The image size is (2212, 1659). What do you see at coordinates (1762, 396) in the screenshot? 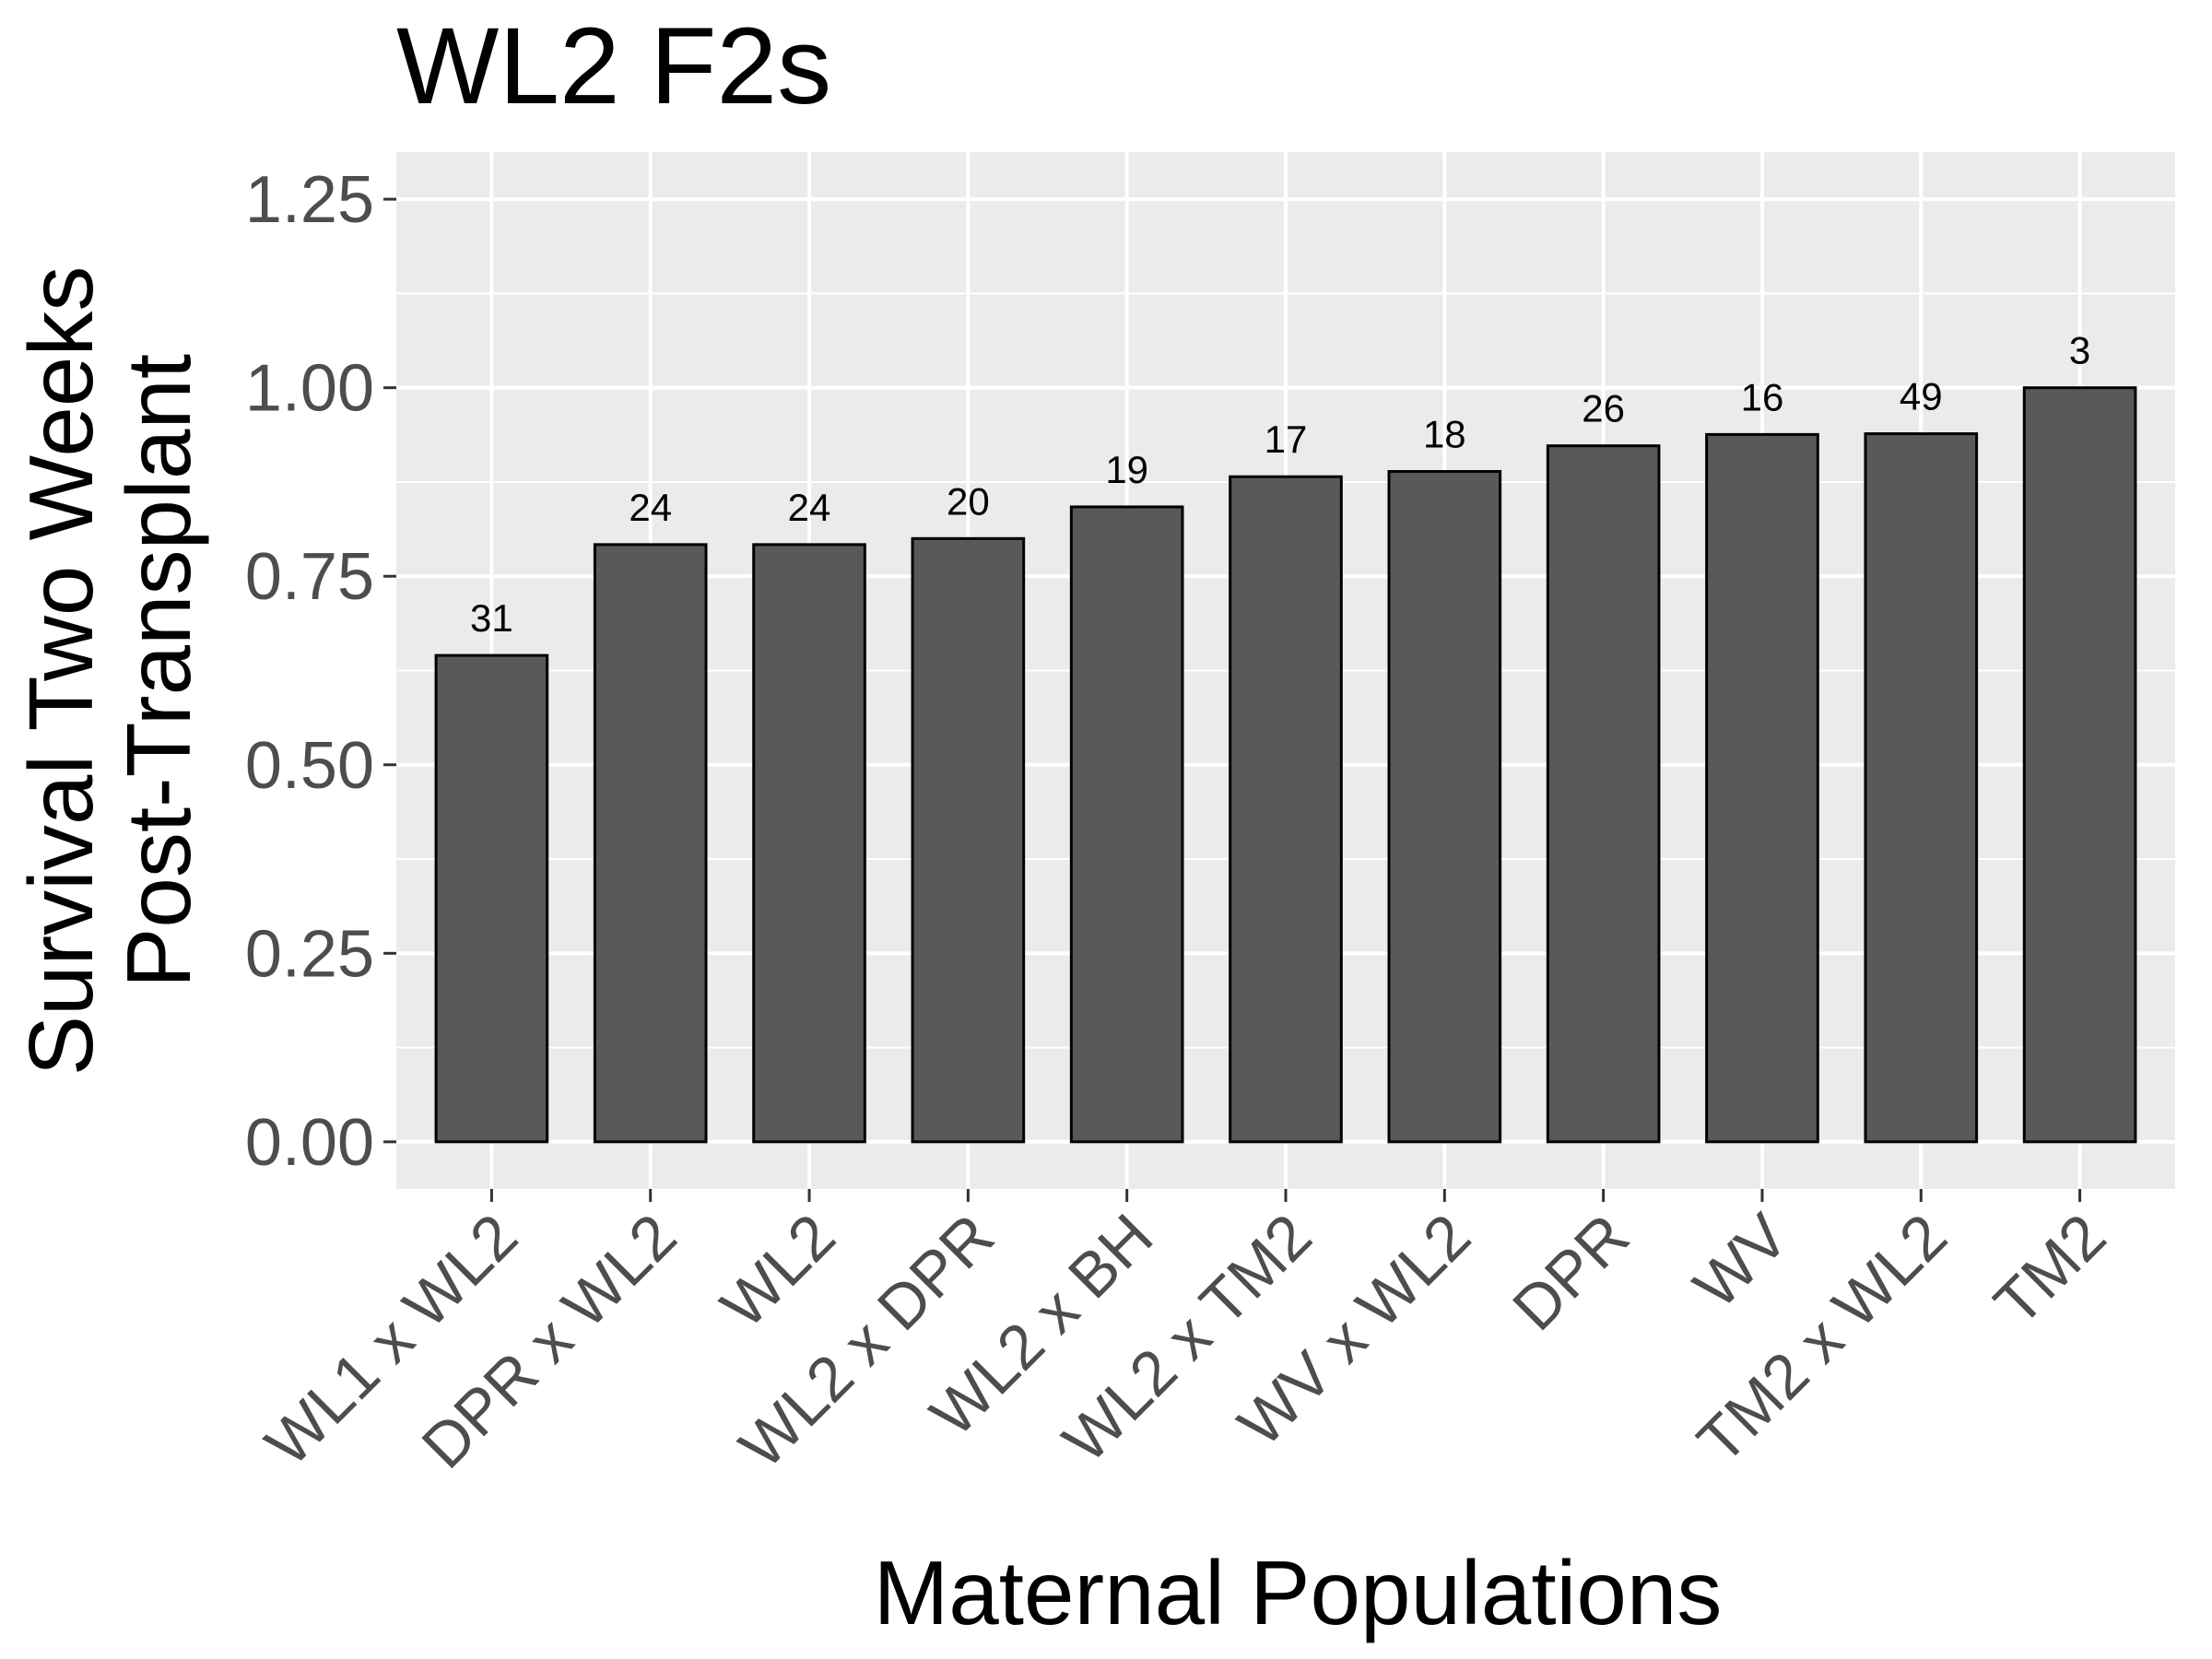
I see `bar-count-label: 16` at bounding box center [1762, 396].